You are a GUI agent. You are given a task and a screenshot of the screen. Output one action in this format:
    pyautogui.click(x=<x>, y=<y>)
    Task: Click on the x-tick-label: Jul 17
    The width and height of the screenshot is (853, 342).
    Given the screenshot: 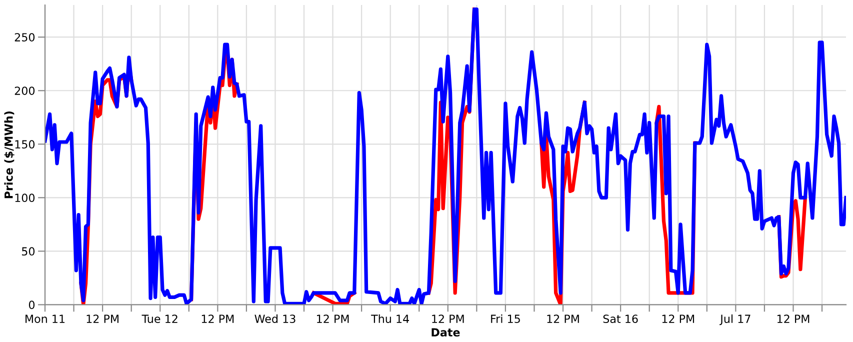 What is the action you would take?
    pyautogui.click(x=735, y=320)
    